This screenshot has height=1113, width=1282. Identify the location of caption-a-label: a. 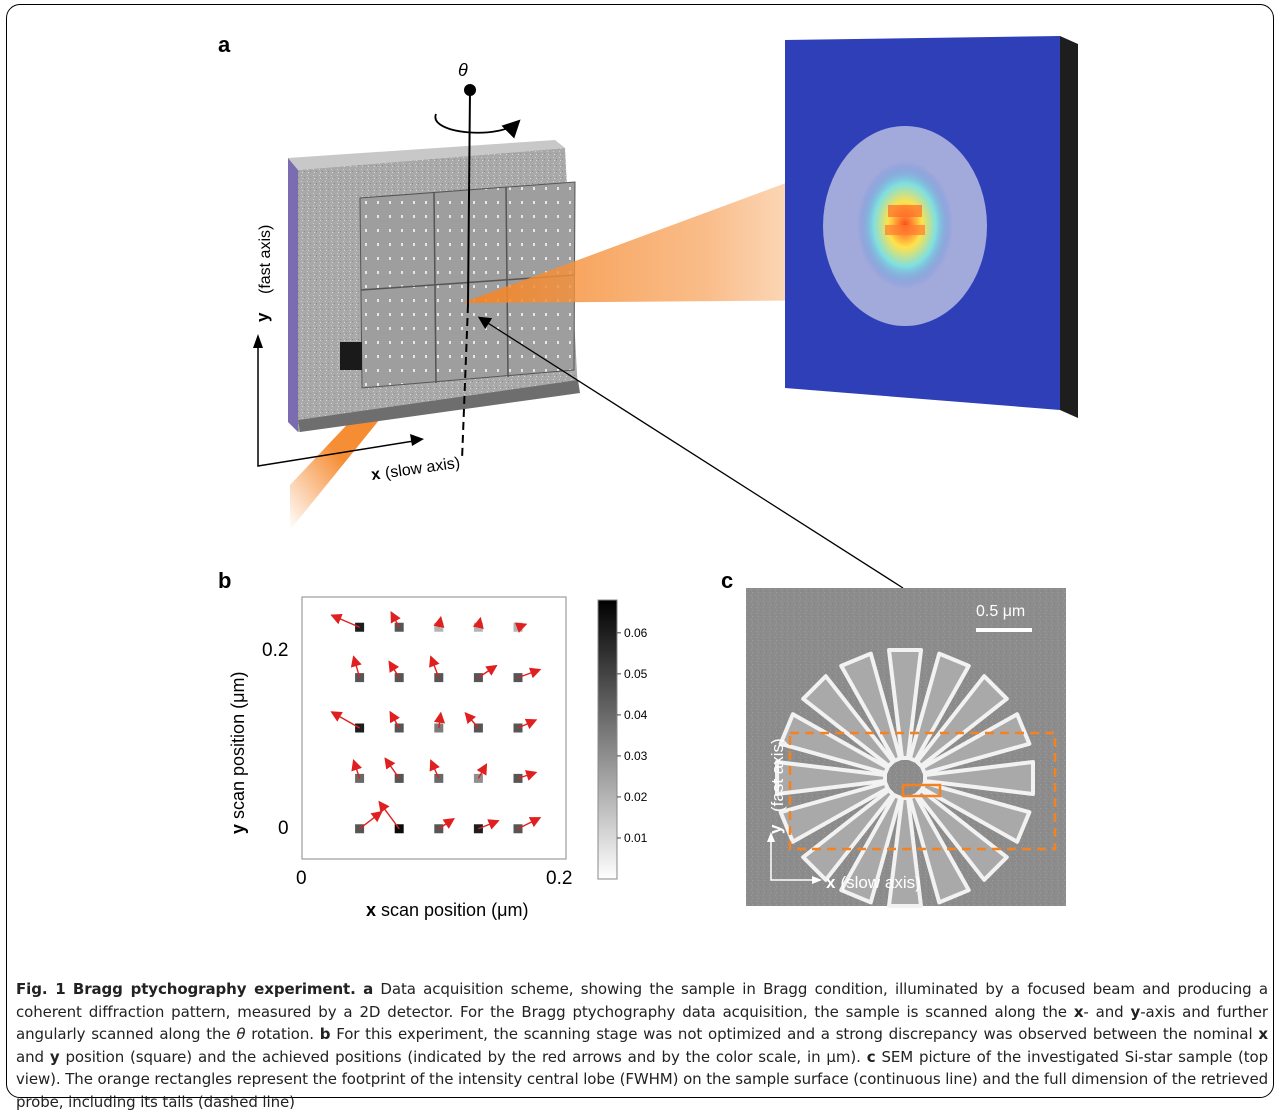
(368, 989).